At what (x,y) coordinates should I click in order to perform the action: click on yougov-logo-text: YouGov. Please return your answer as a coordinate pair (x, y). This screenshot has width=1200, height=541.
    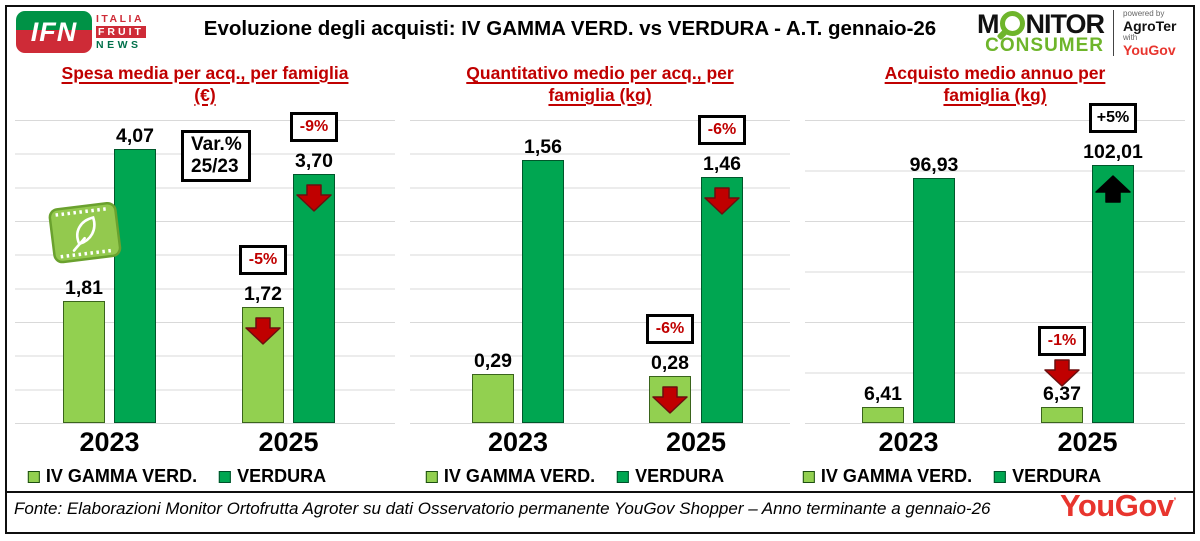
    Looking at the image, I should click on (1117, 505).